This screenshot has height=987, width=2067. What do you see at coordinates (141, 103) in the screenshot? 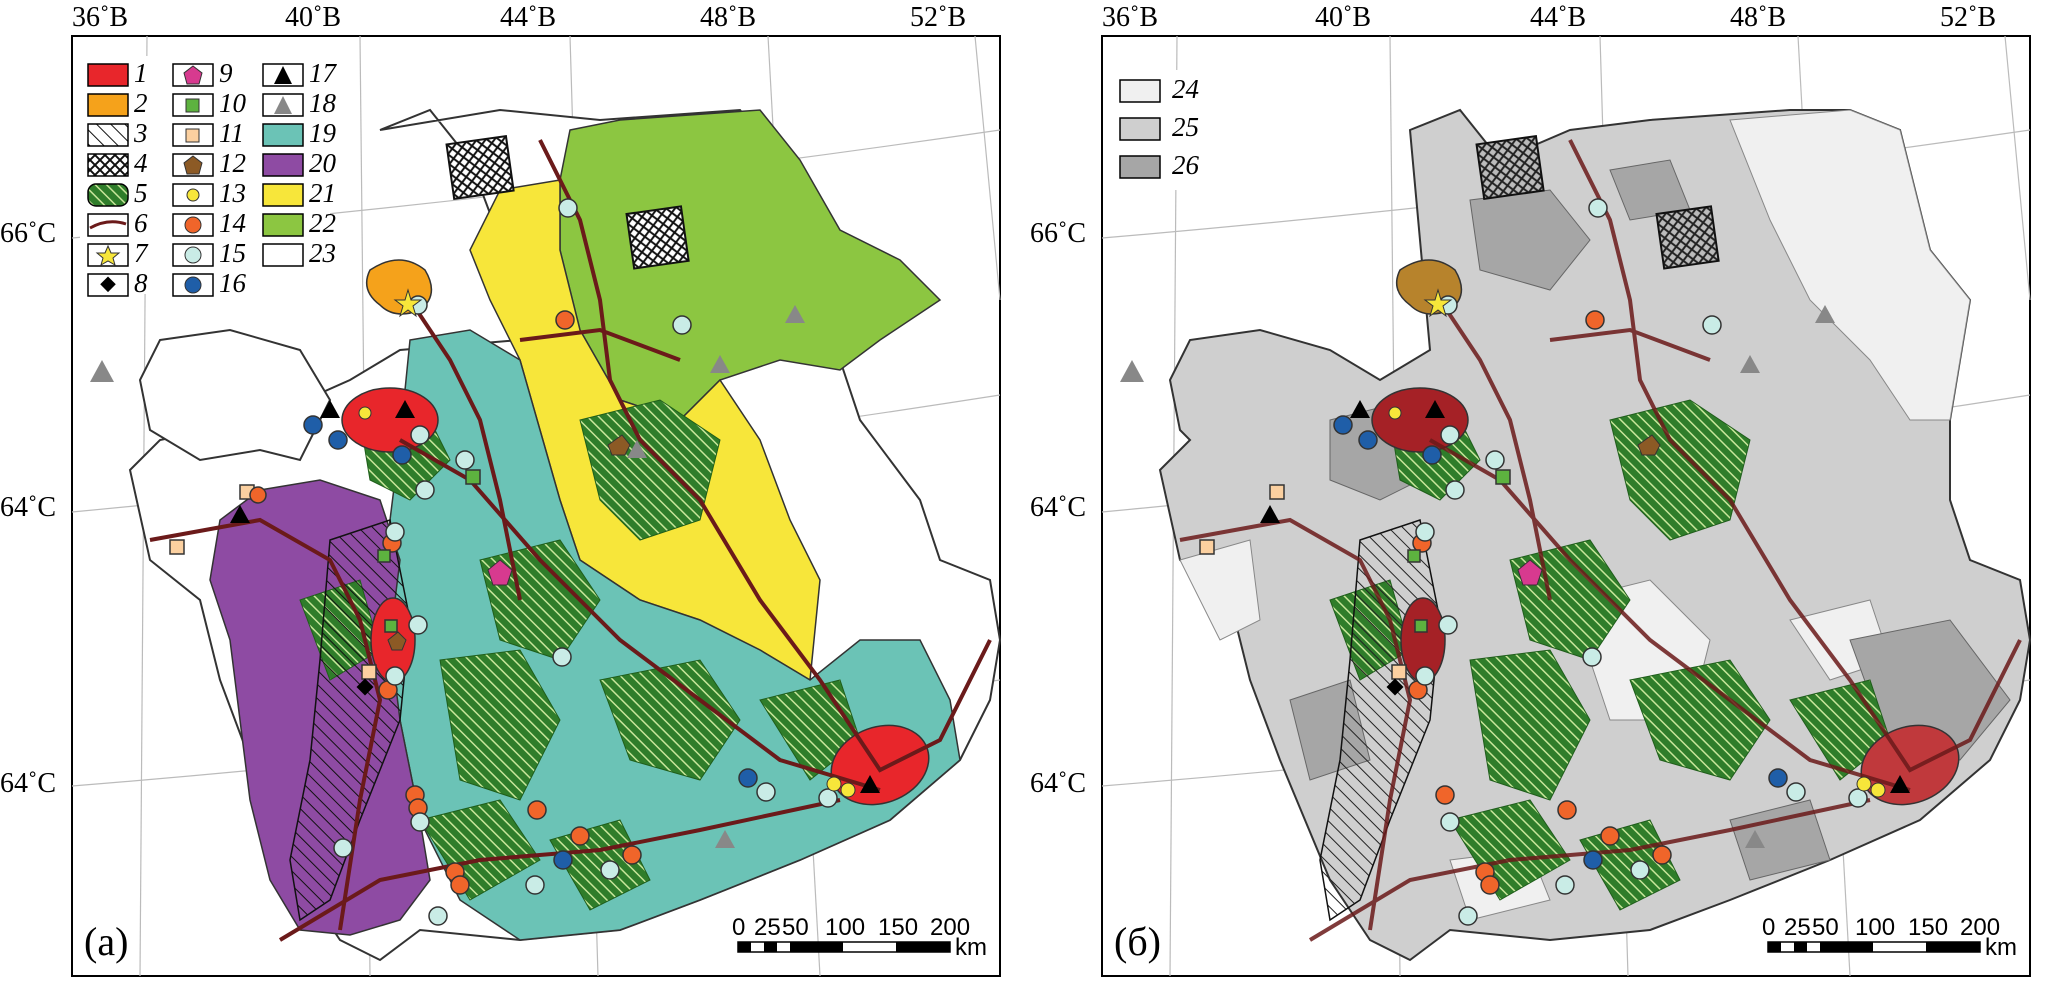
I see `legend-num: 2` at bounding box center [141, 103].